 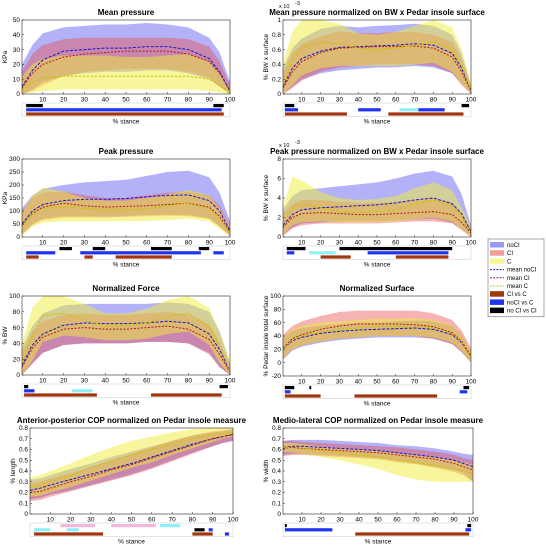 I want to click on y-axis-label: % Pedar insole total surface, so click(x=266, y=335).